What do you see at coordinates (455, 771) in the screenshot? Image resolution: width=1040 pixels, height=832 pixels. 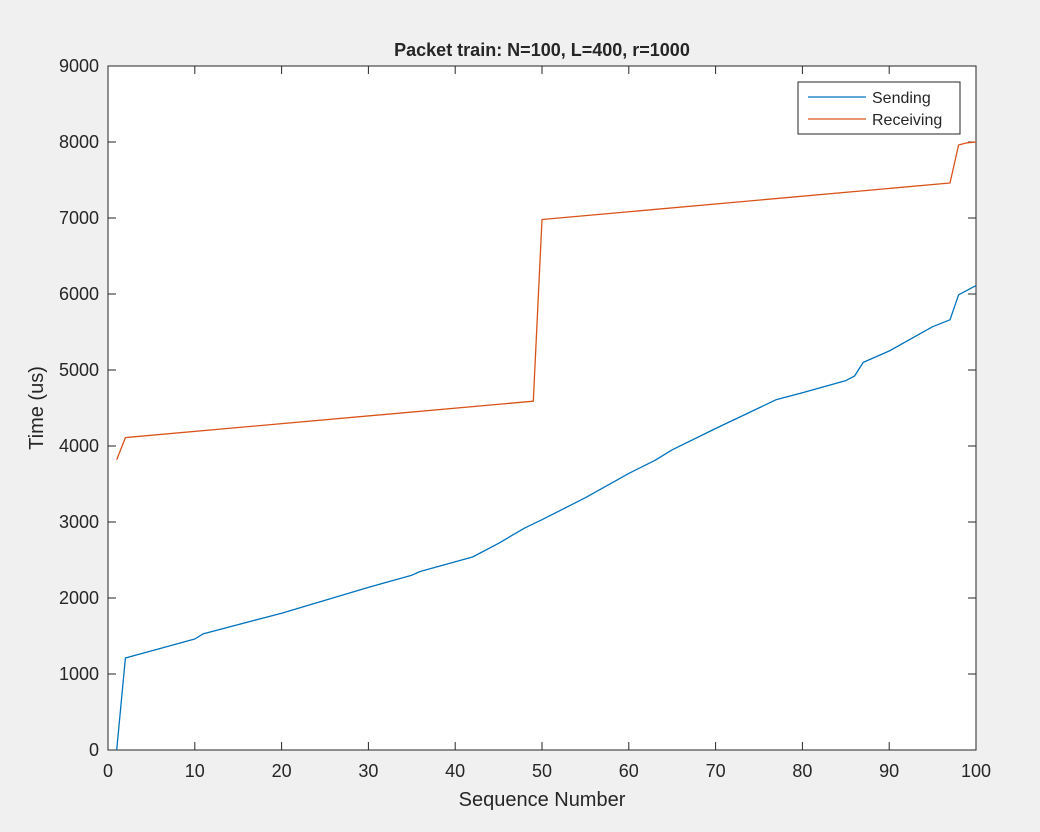 I see `x-tick-label: 40` at bounding box center [455, 771].